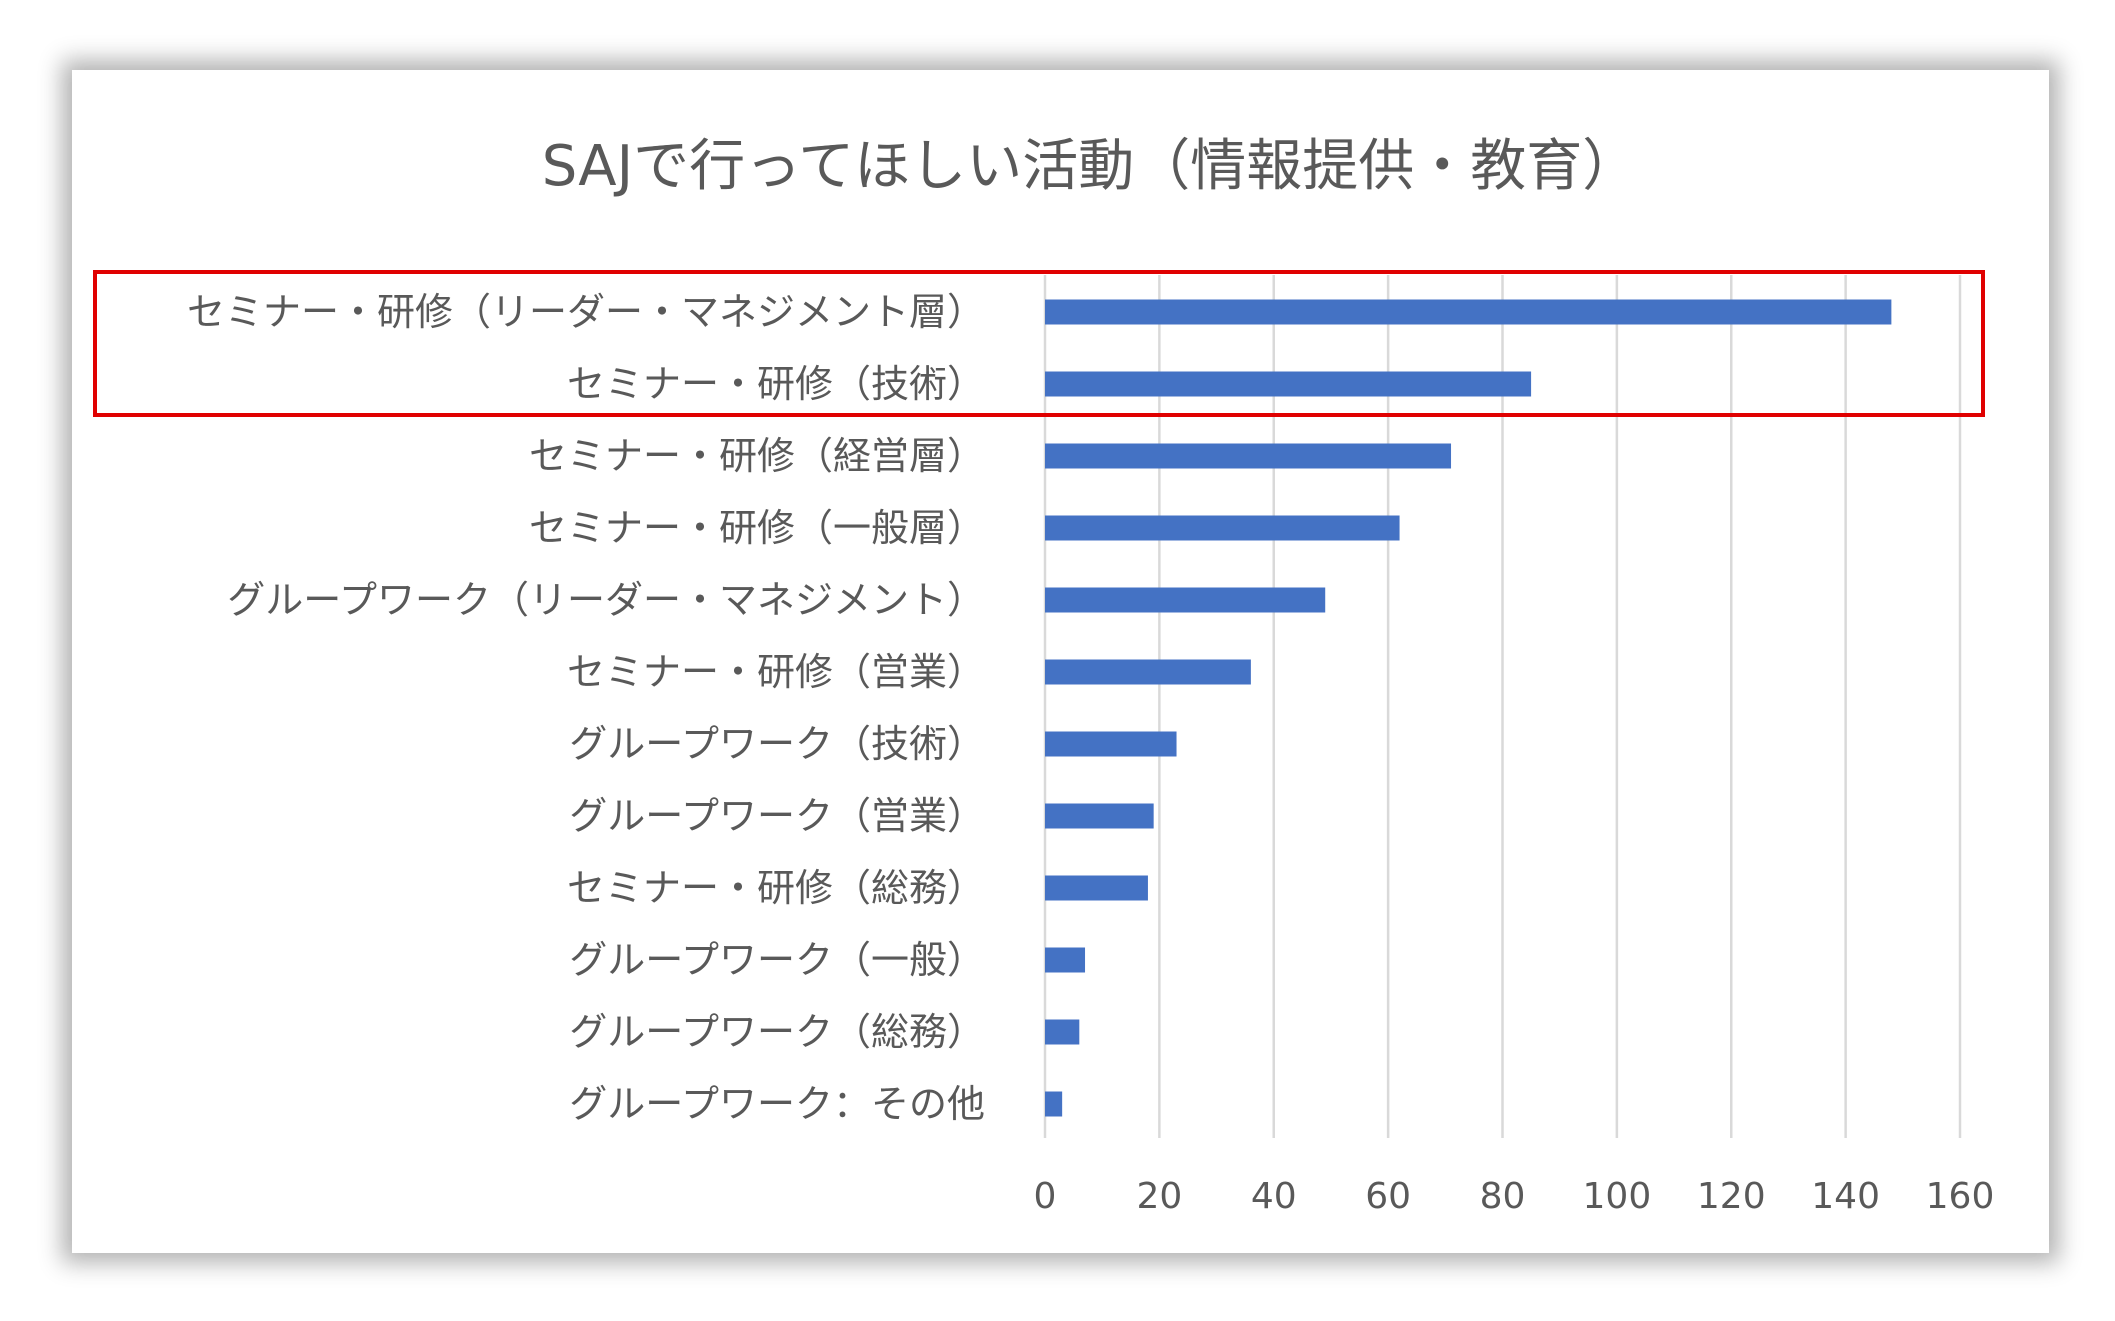 The image size is (2115, 1321). I want to click on x-tick-labels: 0 20 40 60 80 100 120 140 160, so click(1514, 1196).